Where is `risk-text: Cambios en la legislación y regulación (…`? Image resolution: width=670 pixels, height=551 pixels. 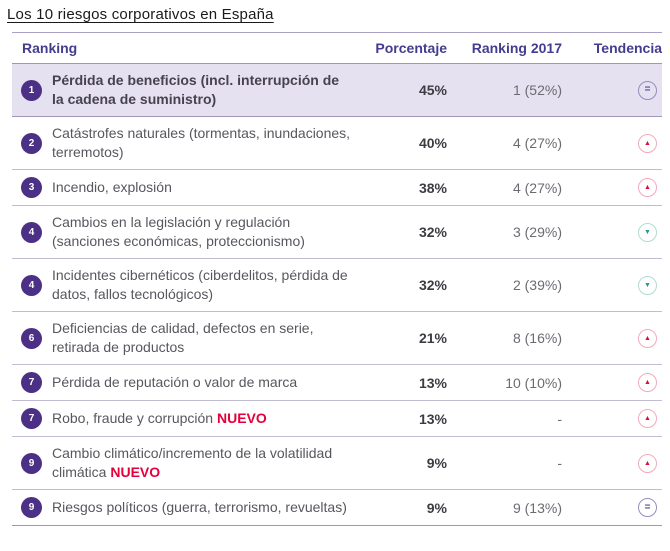 risk-text: Cambios en la legislación y regulación (… is located at coordinates (178, 231).